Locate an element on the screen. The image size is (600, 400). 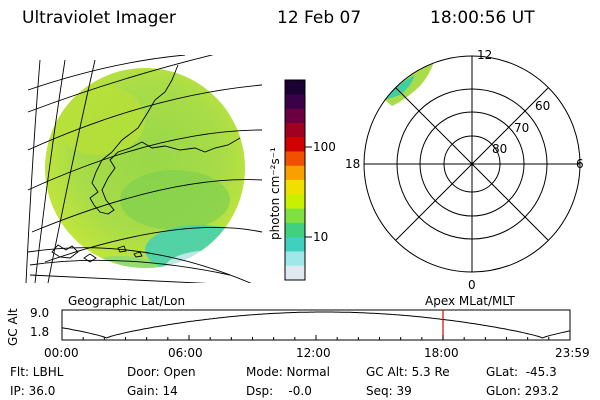
alt-xtick-1800: 18:00 is located at coordinates (441, 353).